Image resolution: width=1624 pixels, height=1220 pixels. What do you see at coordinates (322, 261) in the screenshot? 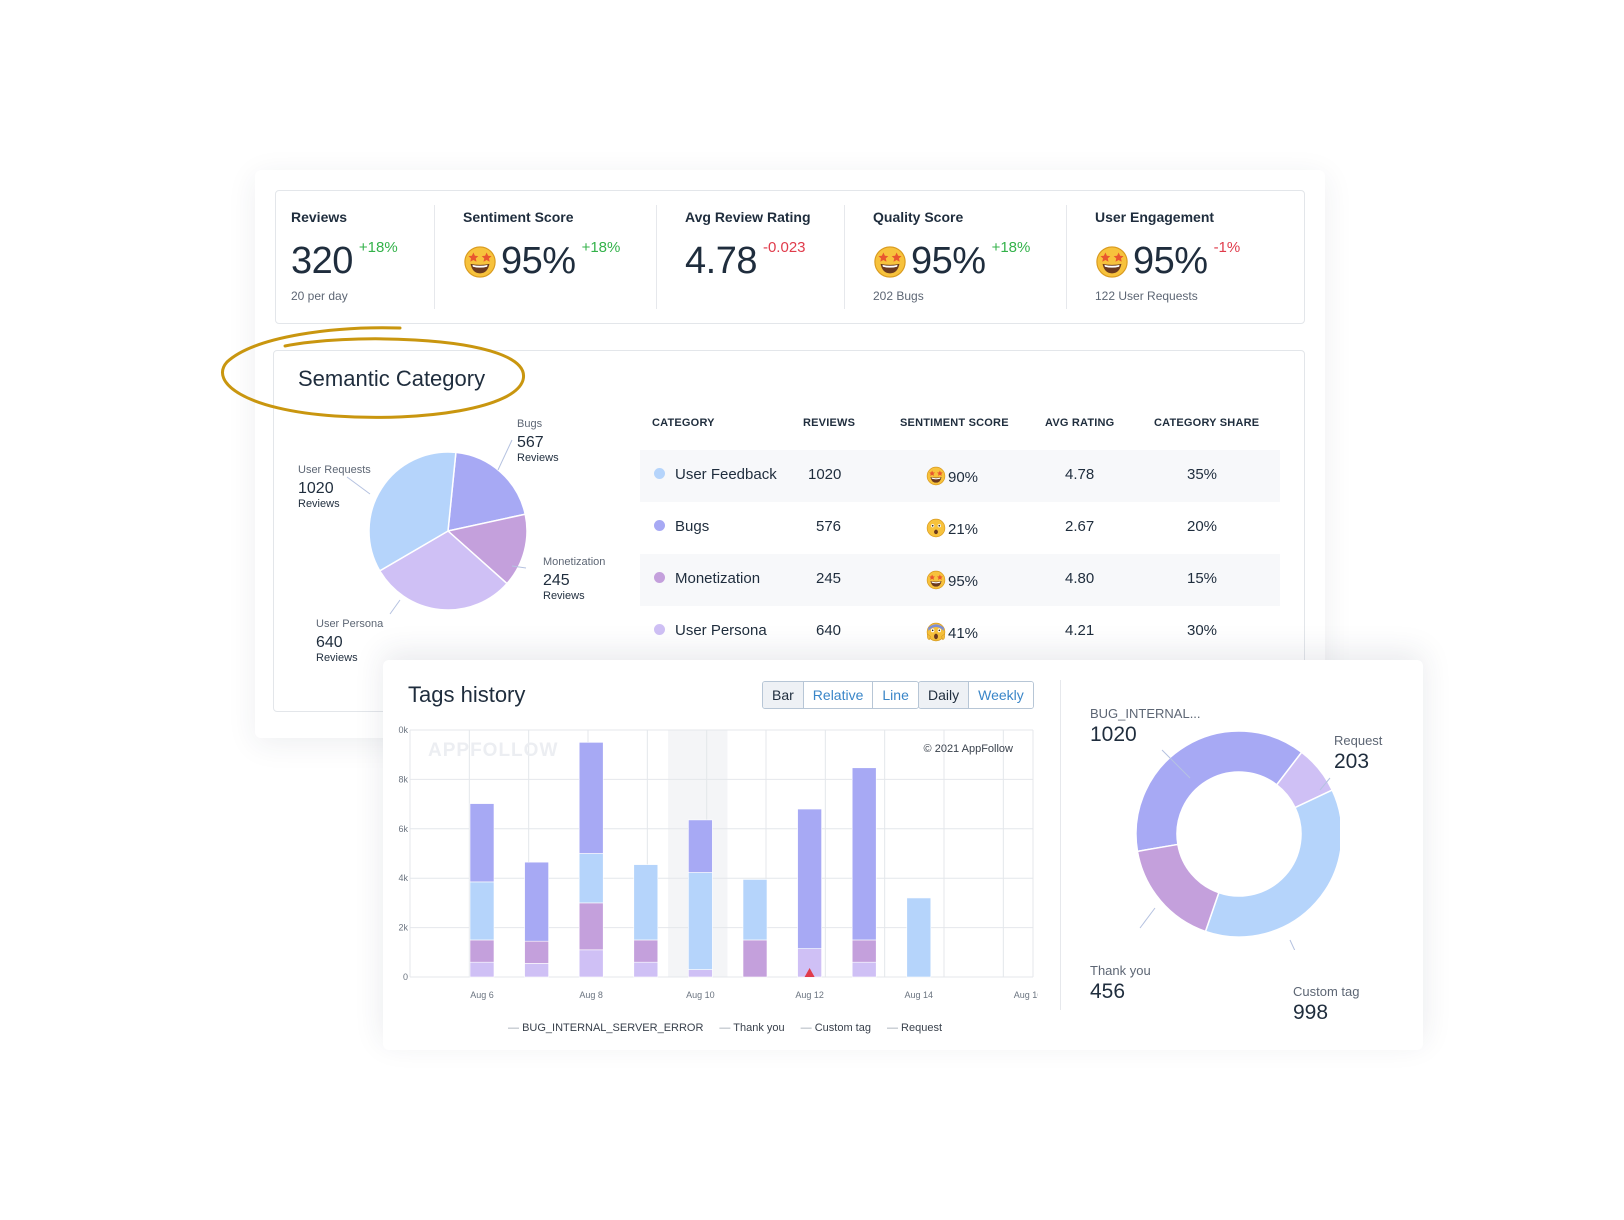
I see `metric-value: 320` at bounding box center [322, 261].